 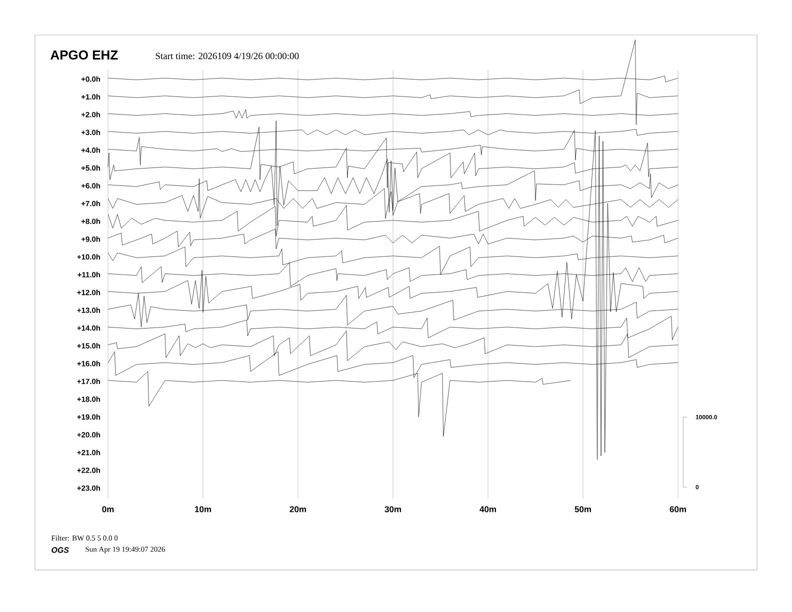 What do you see at coordinates (582, 509) in the screenshot?
I see `x-tick-label: 50m` at bounding box center [582, 509].